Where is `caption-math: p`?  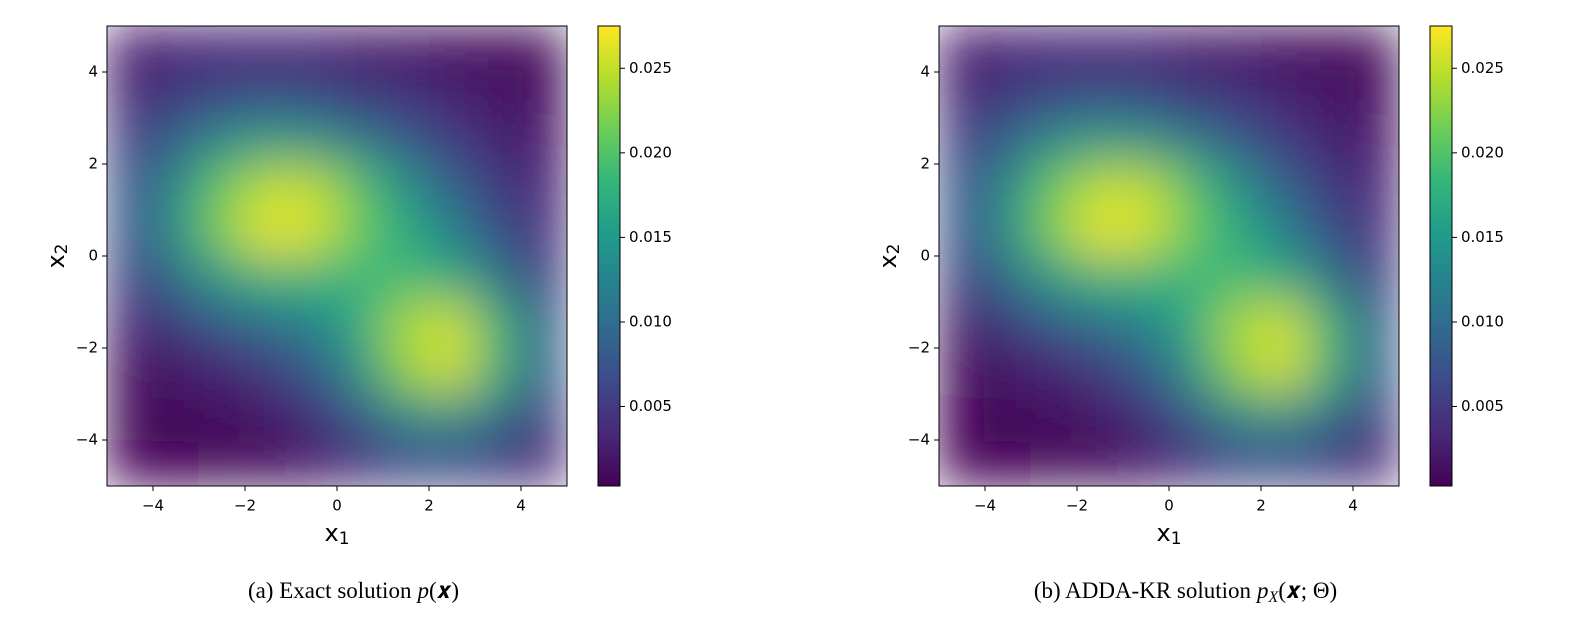
caption-math: p is located at coordinates (1262, 590).